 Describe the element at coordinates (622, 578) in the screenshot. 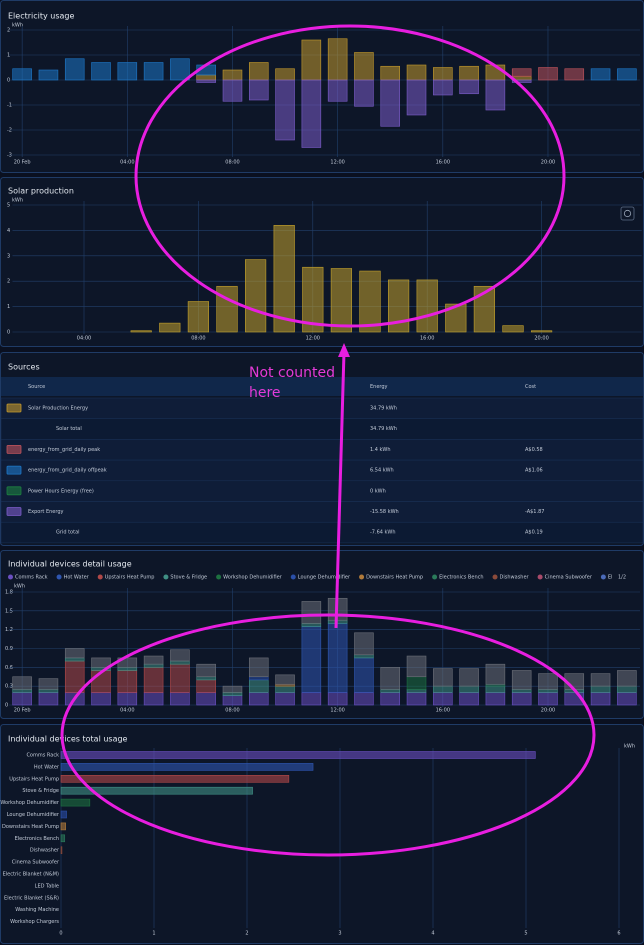

I see `legend-pager: 1/2` at that location.